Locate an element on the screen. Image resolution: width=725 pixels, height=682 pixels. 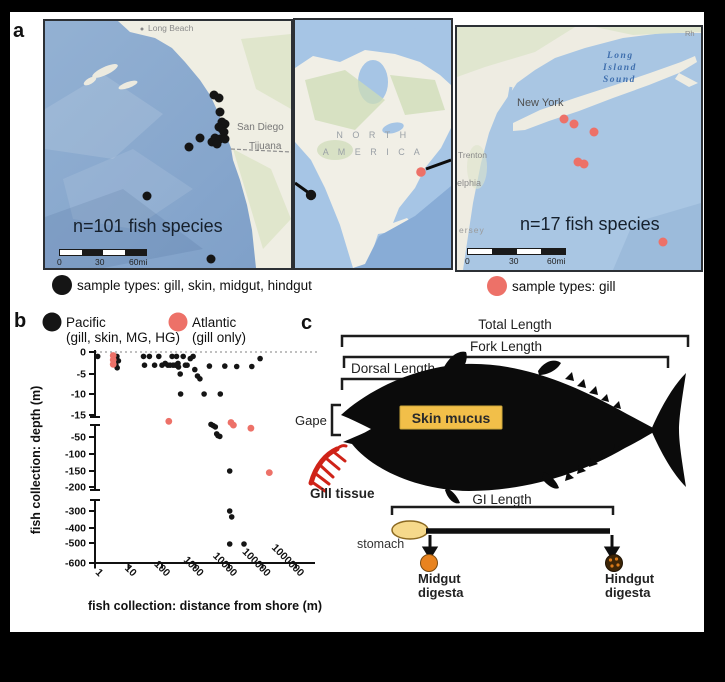
gill-tissue-label: Gill tissue is located at coordinates (342, 493).